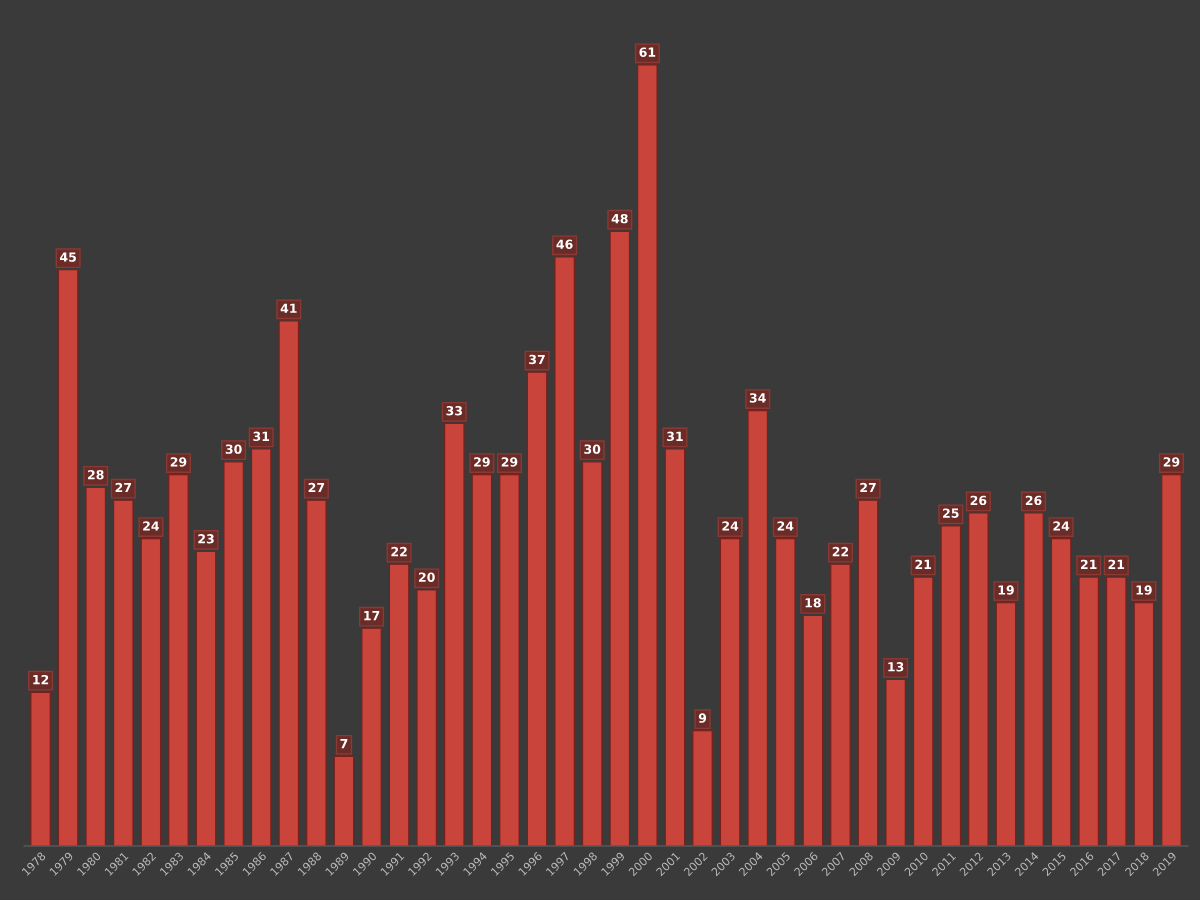 Image resolution: width=1200 pixels, height=900 pixels. I want to click on data-label: 28, so click(96, 475).